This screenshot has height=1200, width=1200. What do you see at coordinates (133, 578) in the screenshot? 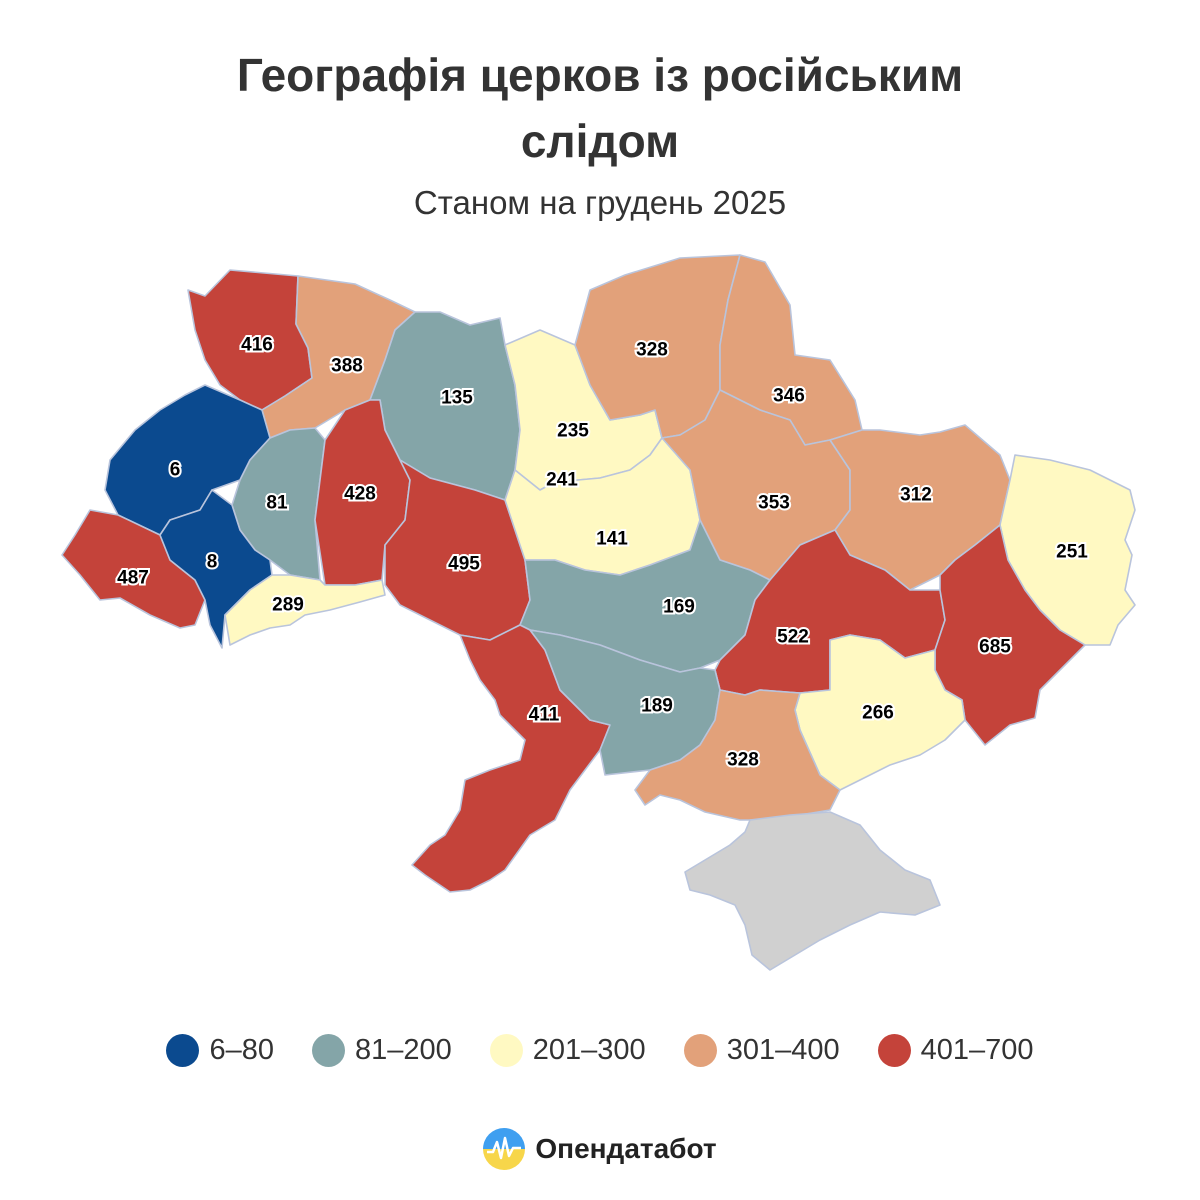
I see `region-label-zakarpattia: 487` at bounding box center [133, 578].